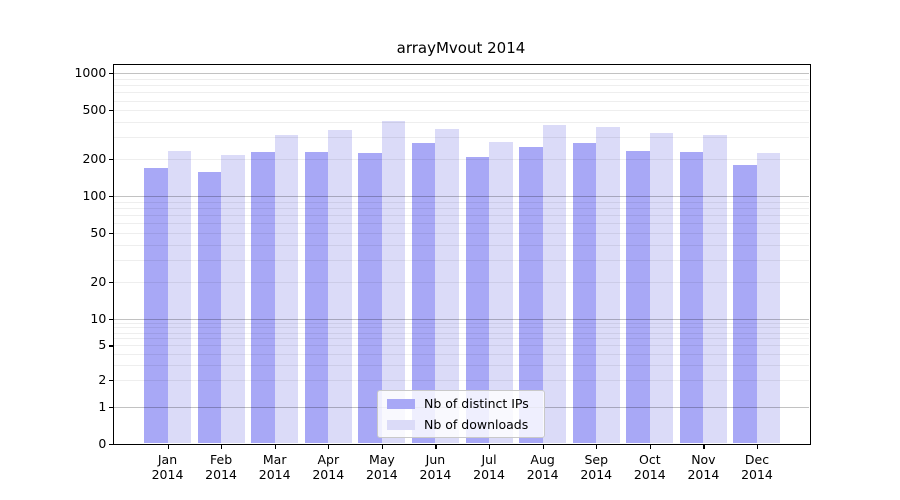 The image size is (900, 500). Describe the element at coordinates (745, 304) in the screenshot. I see `bar-distinct-ips-dec` at that location.